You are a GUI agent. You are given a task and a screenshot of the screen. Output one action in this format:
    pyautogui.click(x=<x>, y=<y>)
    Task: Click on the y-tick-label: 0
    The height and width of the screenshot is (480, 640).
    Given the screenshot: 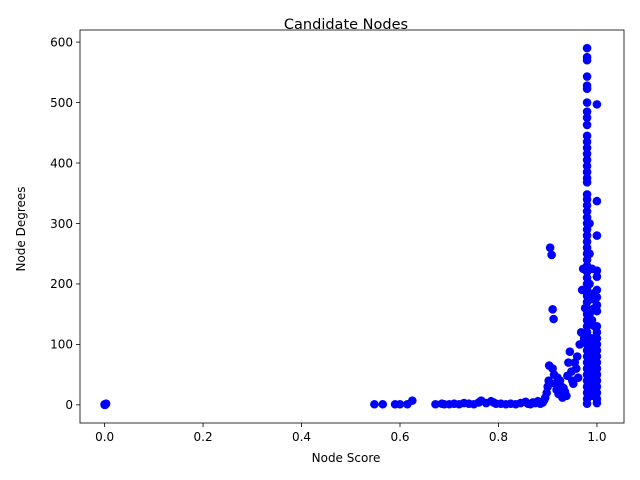 What is the action you would take?
    pyautogui.click(x=69, y=405)
    